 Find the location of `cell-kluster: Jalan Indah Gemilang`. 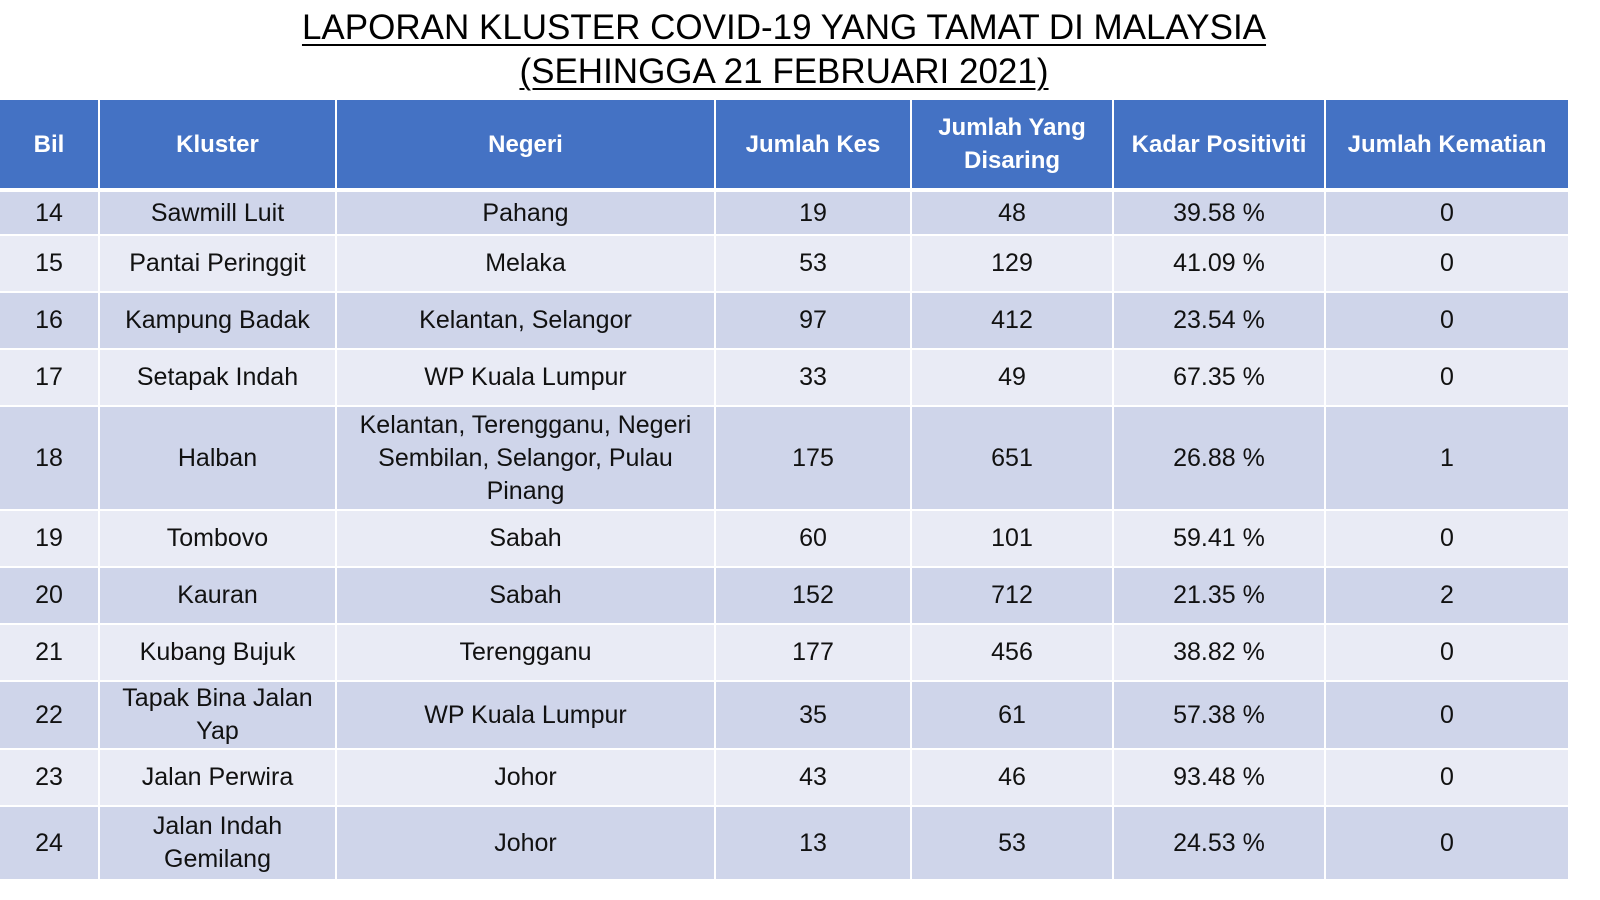

cell-kluster: Jalan Indah Gemilang is located at coordinates (218, 843).